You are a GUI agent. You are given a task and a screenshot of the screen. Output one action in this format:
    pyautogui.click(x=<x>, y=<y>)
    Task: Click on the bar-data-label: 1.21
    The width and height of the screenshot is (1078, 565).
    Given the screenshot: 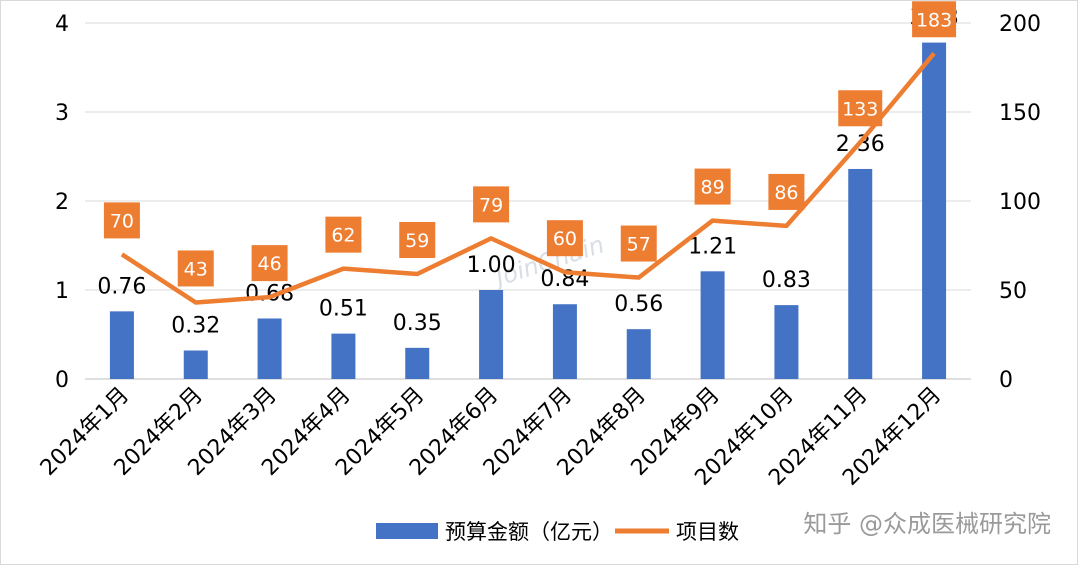 What is the action you would take?
    pyautogui.click(x=712, y=246)
    